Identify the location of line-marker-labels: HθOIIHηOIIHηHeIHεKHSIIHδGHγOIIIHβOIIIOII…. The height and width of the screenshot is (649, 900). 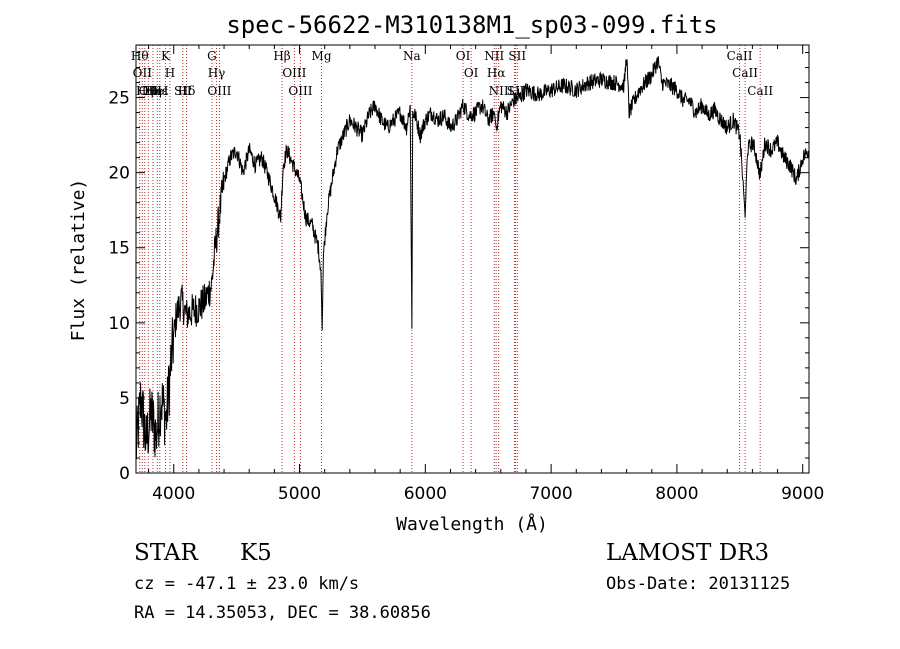
(452, 73).